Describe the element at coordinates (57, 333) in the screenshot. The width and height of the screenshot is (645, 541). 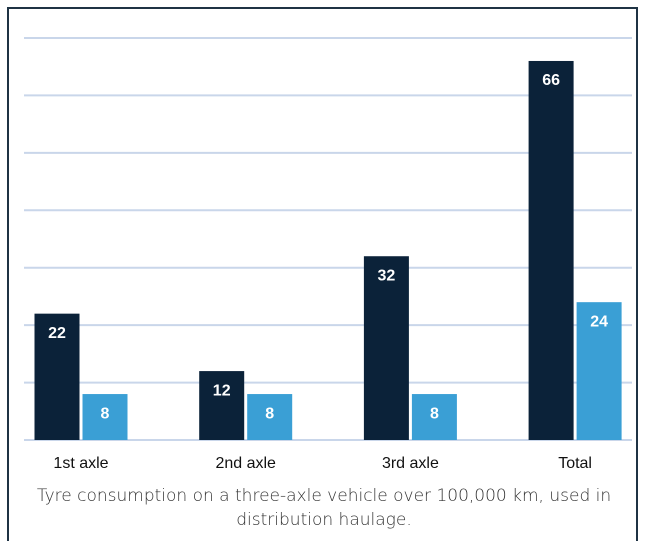
I see `value-label: 22` at that location.